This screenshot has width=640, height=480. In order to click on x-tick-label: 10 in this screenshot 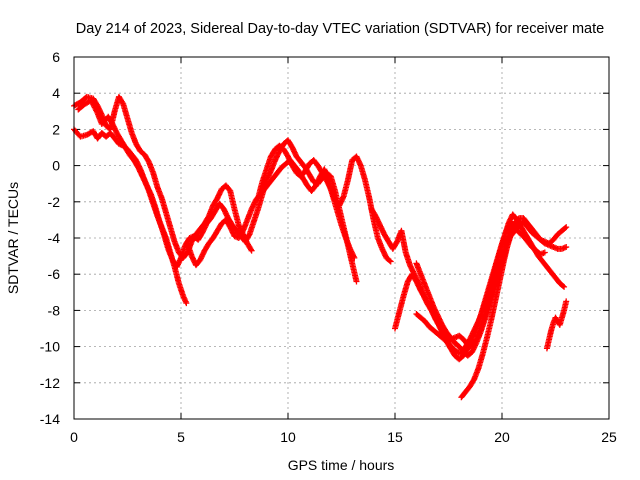, I will do `click(288, 437)`.